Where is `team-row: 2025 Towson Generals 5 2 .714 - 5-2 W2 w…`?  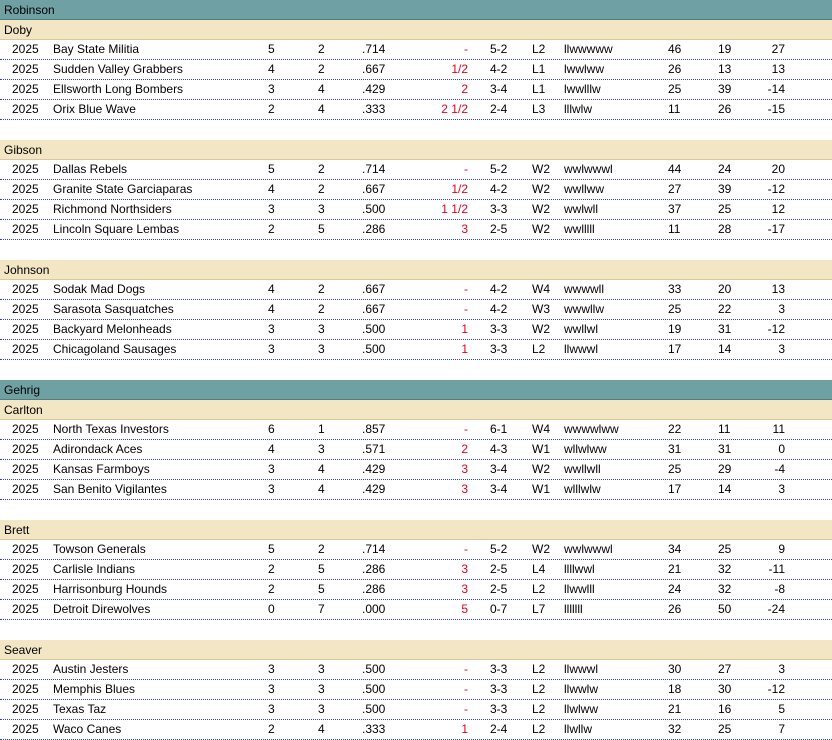 team-row: 2025 Towson Generals 5 2 .714 - 5-2 W2 w… is located at coordinates (416, 550).